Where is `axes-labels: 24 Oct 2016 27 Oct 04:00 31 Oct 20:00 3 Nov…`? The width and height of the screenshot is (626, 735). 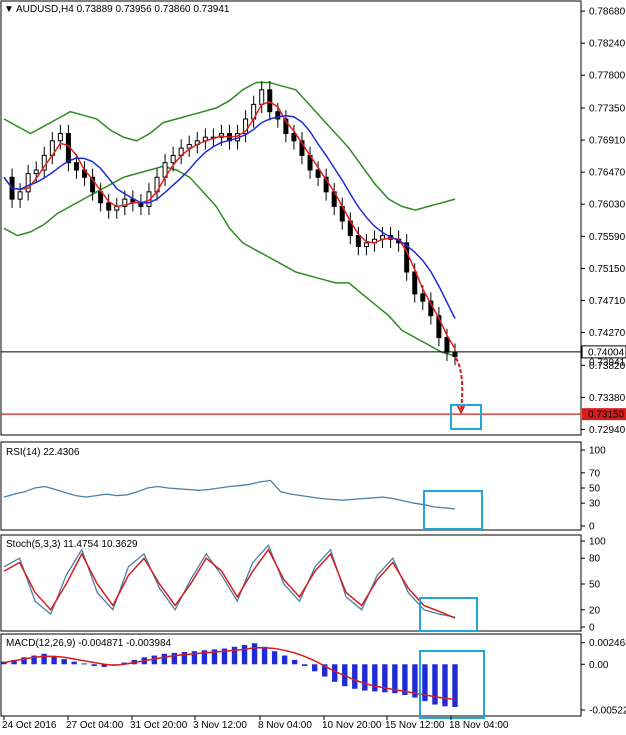 axes-labels: 24 Oct 2016 27 Oct 04:00 31 Oct 20:00 3 Nov… is located at coordinates (255, 723).